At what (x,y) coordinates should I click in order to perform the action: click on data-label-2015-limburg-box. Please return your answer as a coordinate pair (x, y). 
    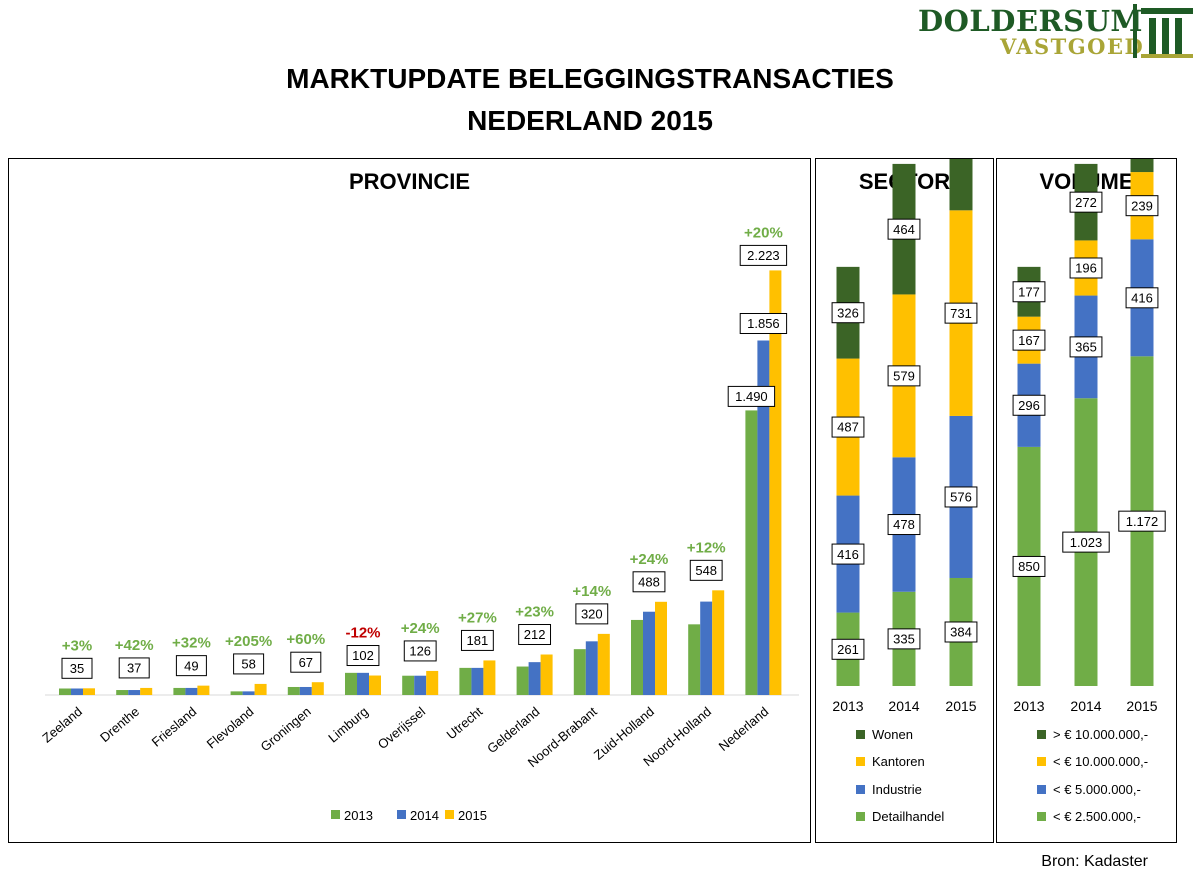
    Looking at the image, I should click on (363, 656).